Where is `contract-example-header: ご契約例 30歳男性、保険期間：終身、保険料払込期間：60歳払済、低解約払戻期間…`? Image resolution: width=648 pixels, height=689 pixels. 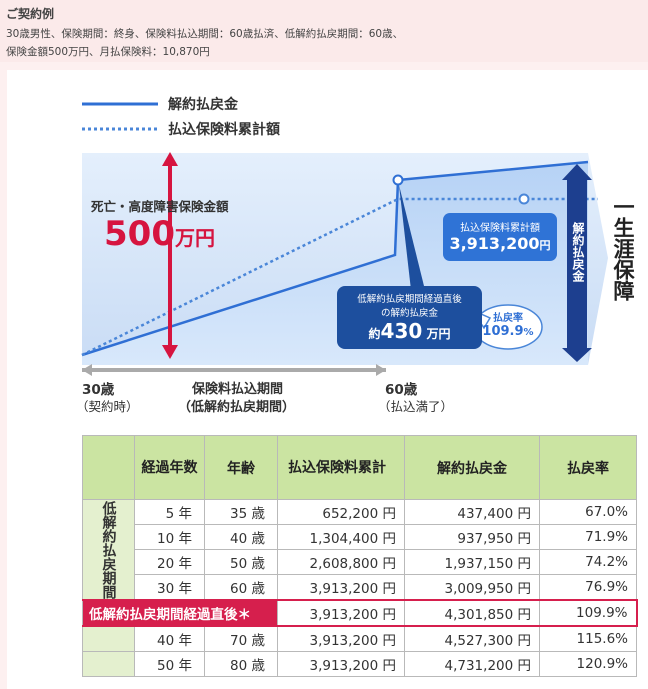 contract-example-header: ご契約例 30歳男性、保険期間：終身、保険料払込期間：60歳払済、低解約払戻期間… is located at coordinates (324, 31).